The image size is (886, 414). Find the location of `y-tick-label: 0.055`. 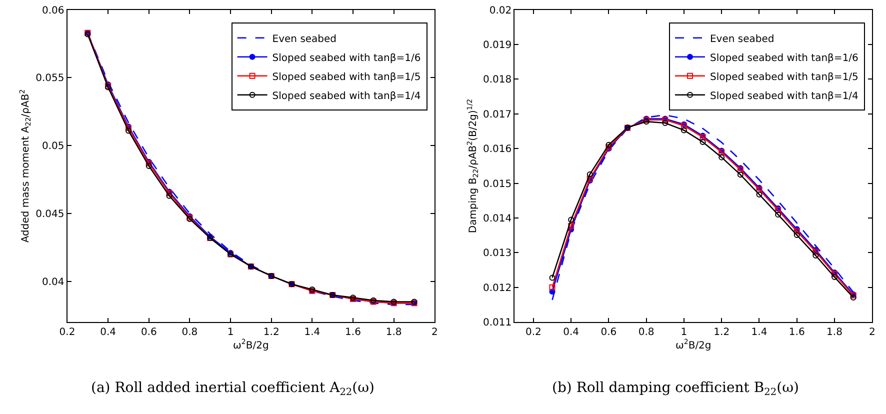

y-tick-label: 0.055 is located at coordinates (50, 78).